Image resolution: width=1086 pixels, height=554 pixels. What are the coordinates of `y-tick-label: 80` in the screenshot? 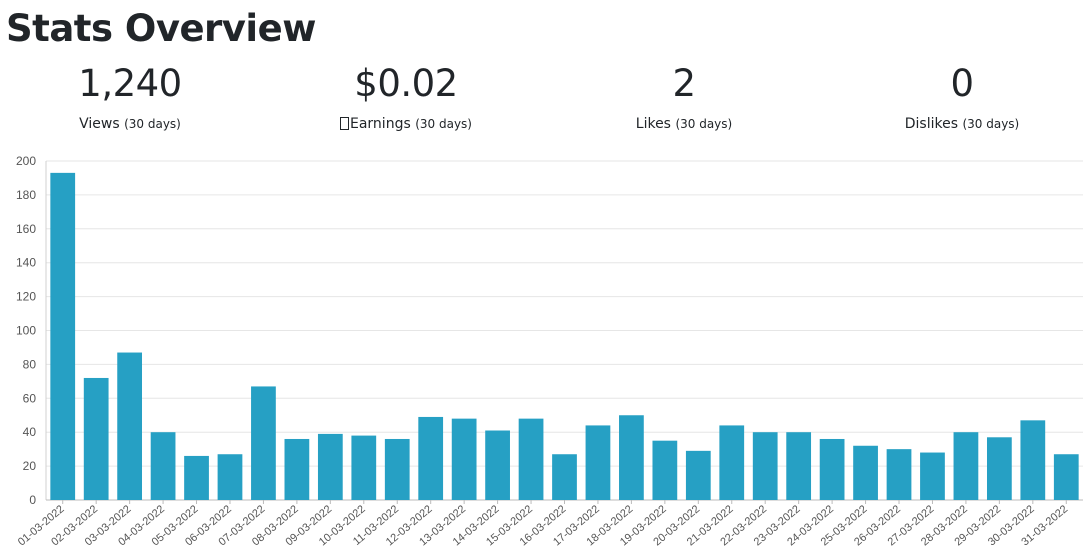 It's located at (30, 364).